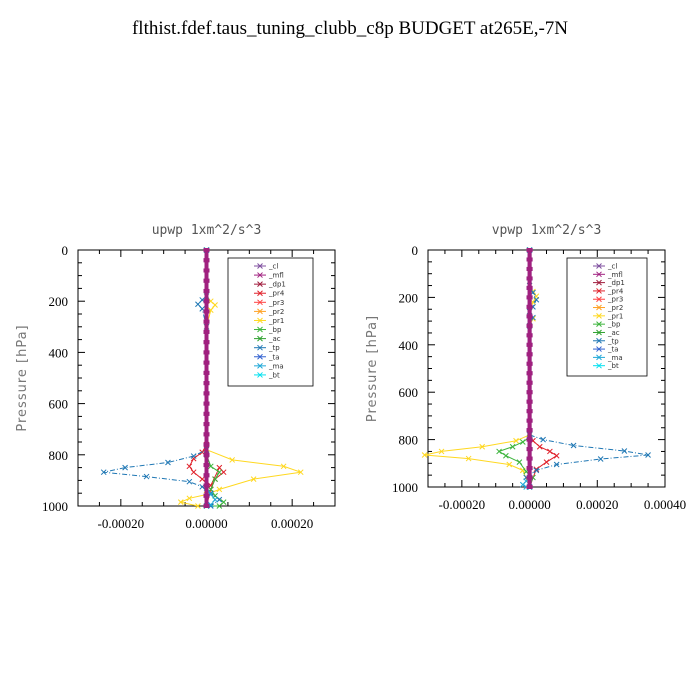  I want to click on legend-entry: _pr1, so click(615, 316).